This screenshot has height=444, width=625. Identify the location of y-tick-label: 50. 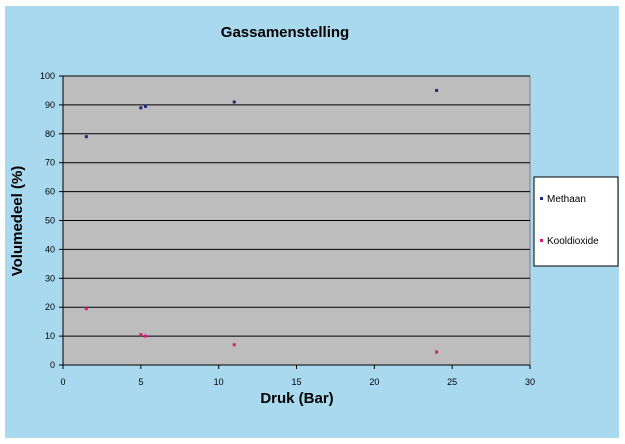
(50, 221).